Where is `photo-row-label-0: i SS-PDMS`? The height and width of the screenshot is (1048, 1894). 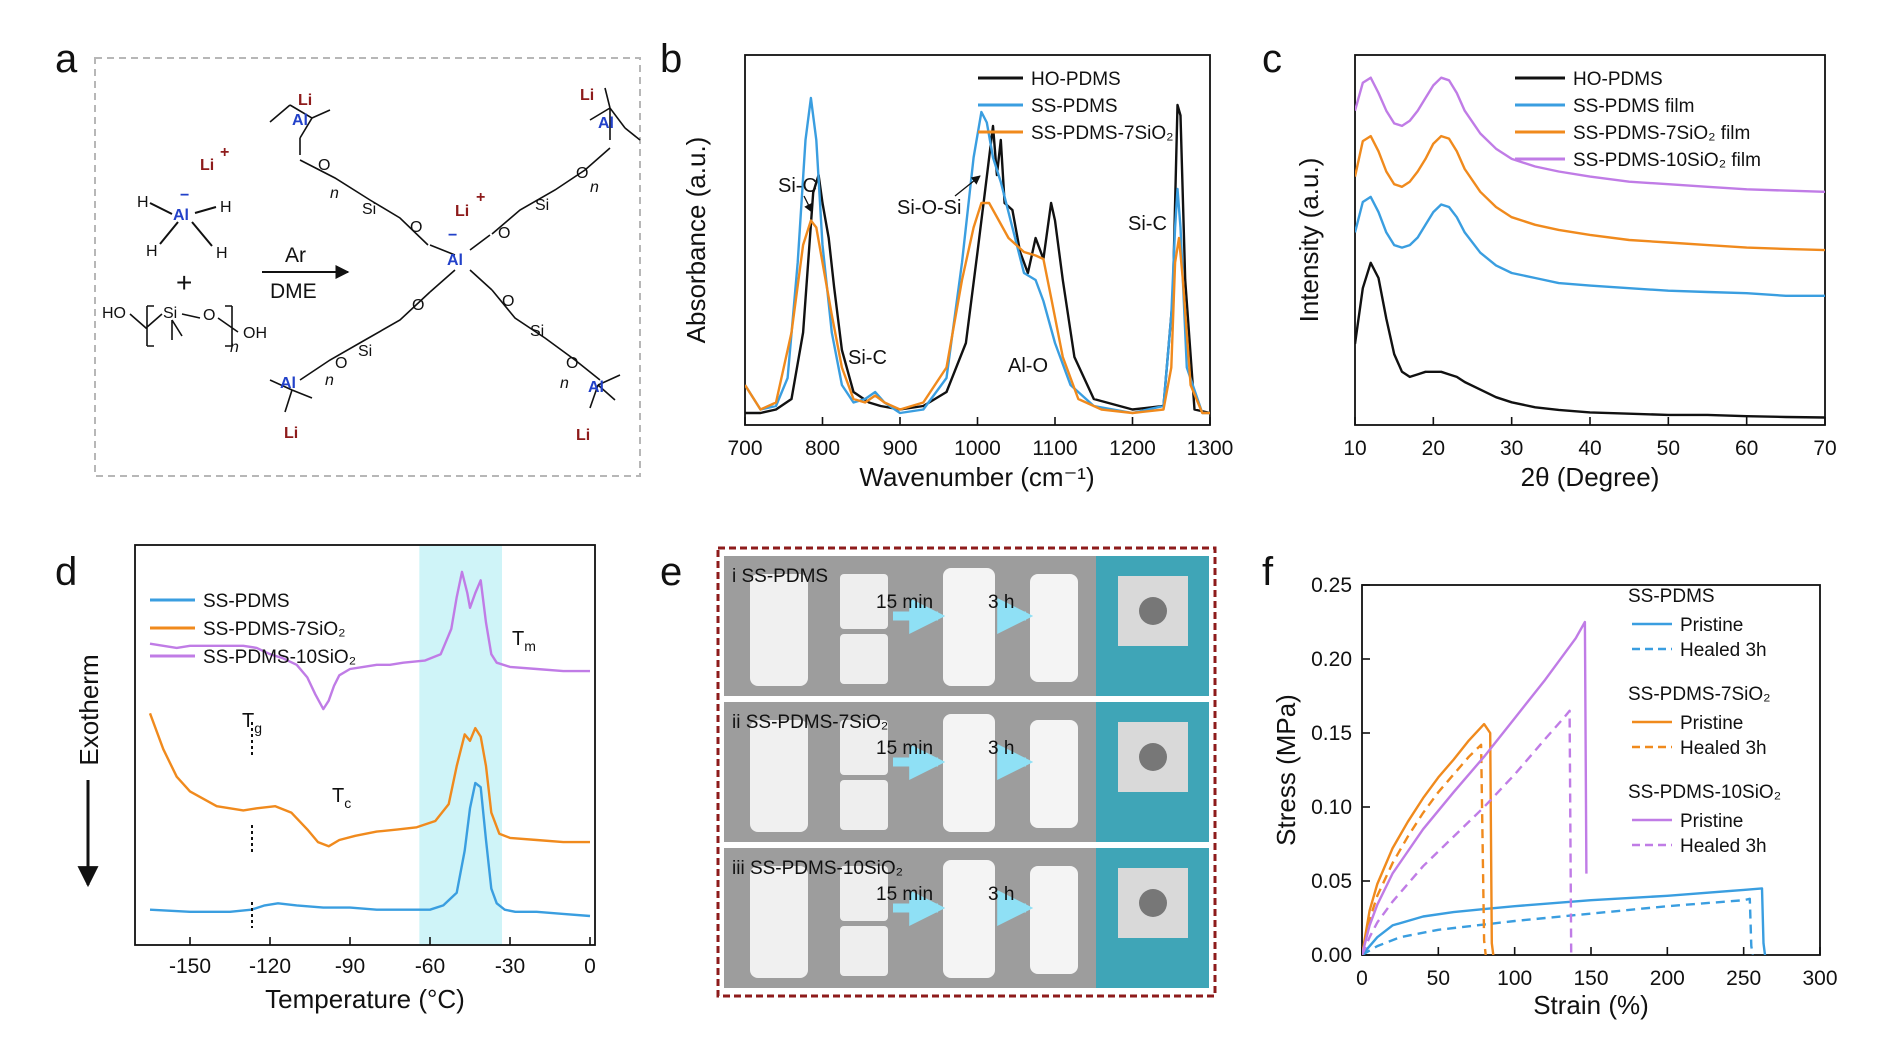
photo-row-label-0: i SS-PDMS is located at coordinates (780, 576).